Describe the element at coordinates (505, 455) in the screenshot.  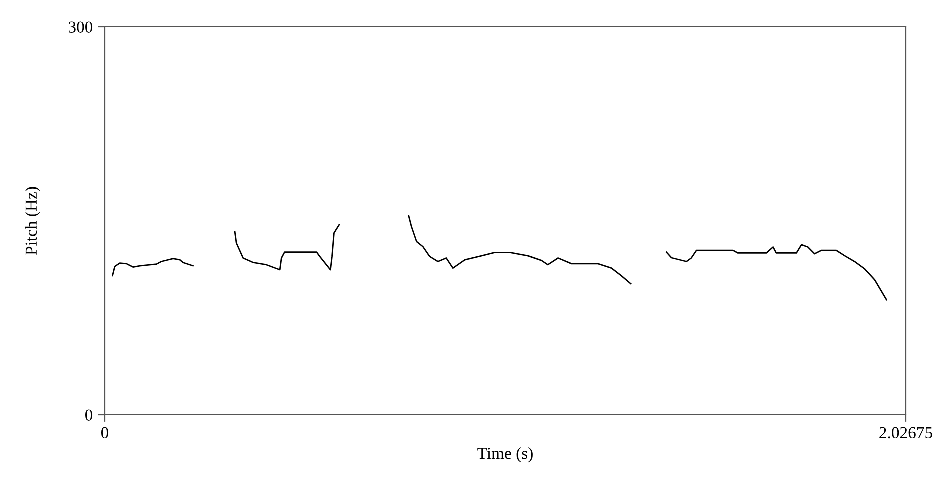
I see `x-axis-title: Time (s)` at that location.